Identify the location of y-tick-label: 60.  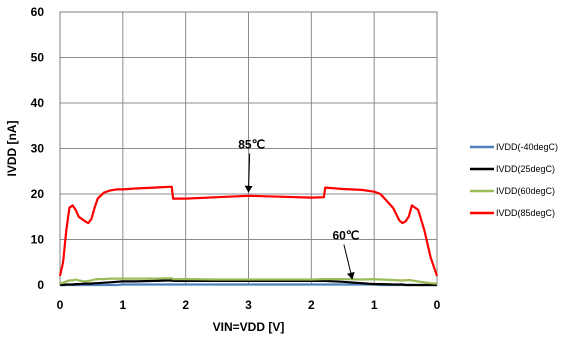
(38, 12).